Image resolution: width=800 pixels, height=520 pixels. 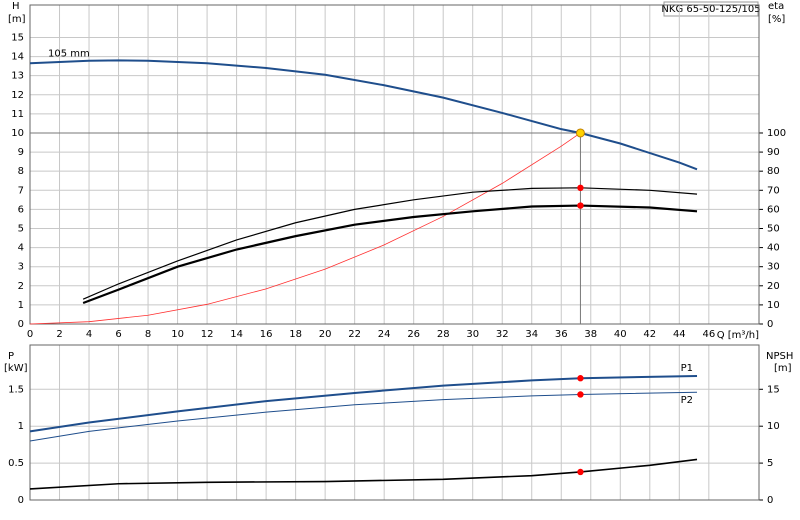 I want to click on y-label: H, so click(x=16, y=6).